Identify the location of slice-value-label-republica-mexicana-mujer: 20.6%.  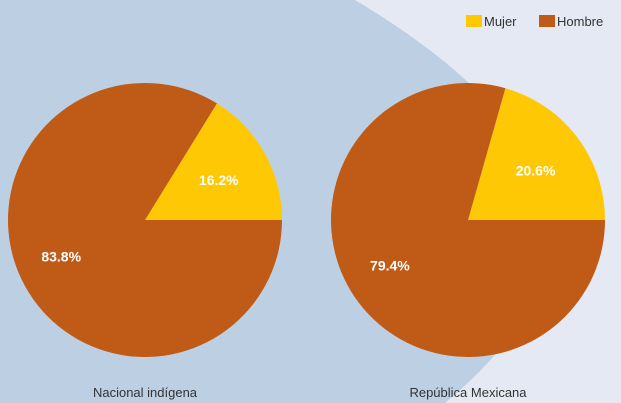
(536, 170).